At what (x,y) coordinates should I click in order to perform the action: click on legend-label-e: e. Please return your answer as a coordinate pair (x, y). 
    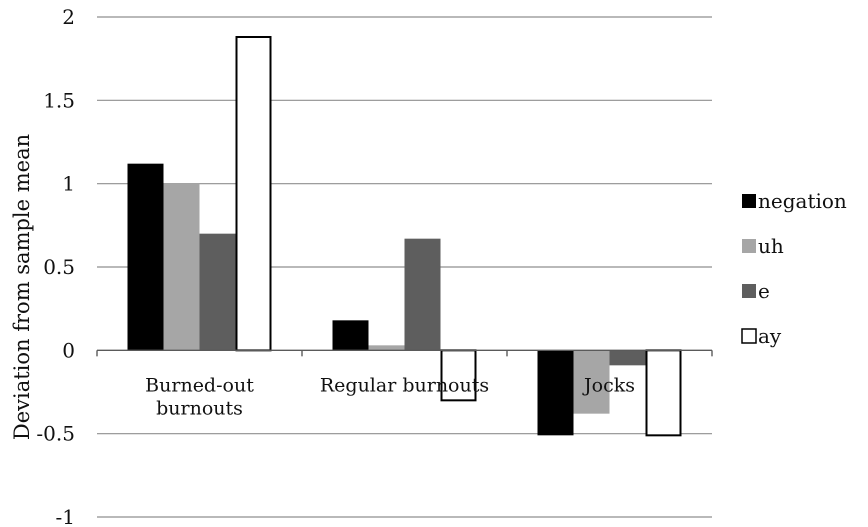
    Looking at the image, I should click on (764, 291).